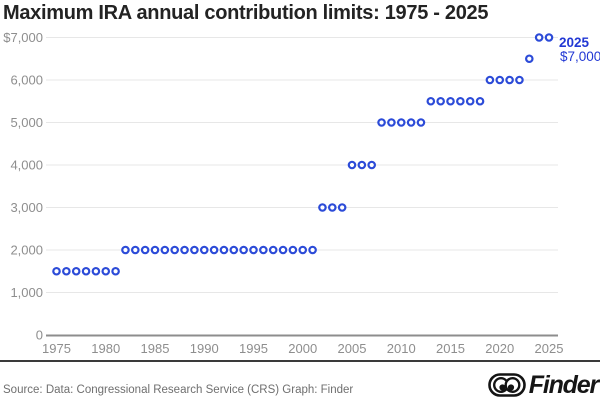 Image resolution: width=600 pixels, height=400 pixels. I want to click on finder-logo: Finder, so click(543, 384).